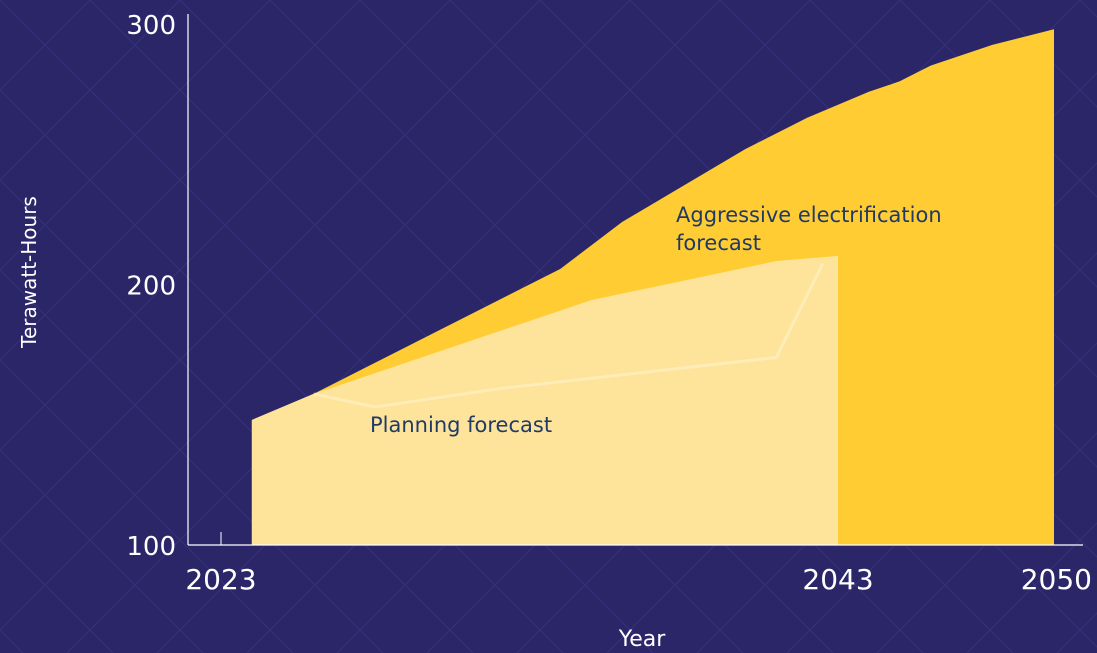 This screenshot has width=1097, height=653. Describe the element at coordinates (642, 639) in the screenshot. I see `x-axis-label: Year` at that location.